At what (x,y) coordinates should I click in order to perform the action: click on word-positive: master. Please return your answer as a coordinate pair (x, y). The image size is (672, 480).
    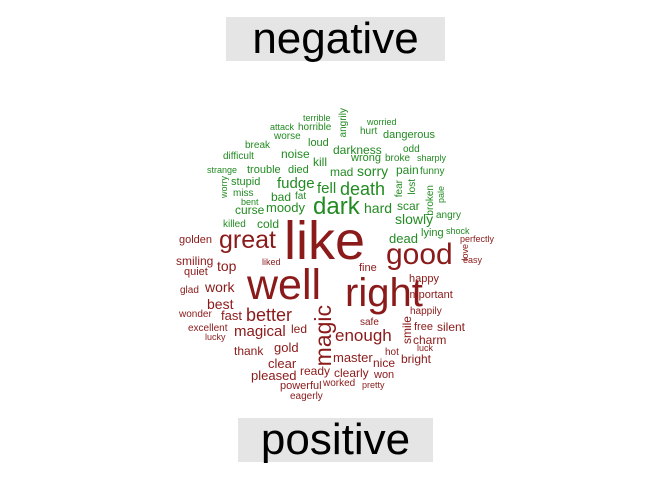
    Looking at the image, I should click on (353, 357).